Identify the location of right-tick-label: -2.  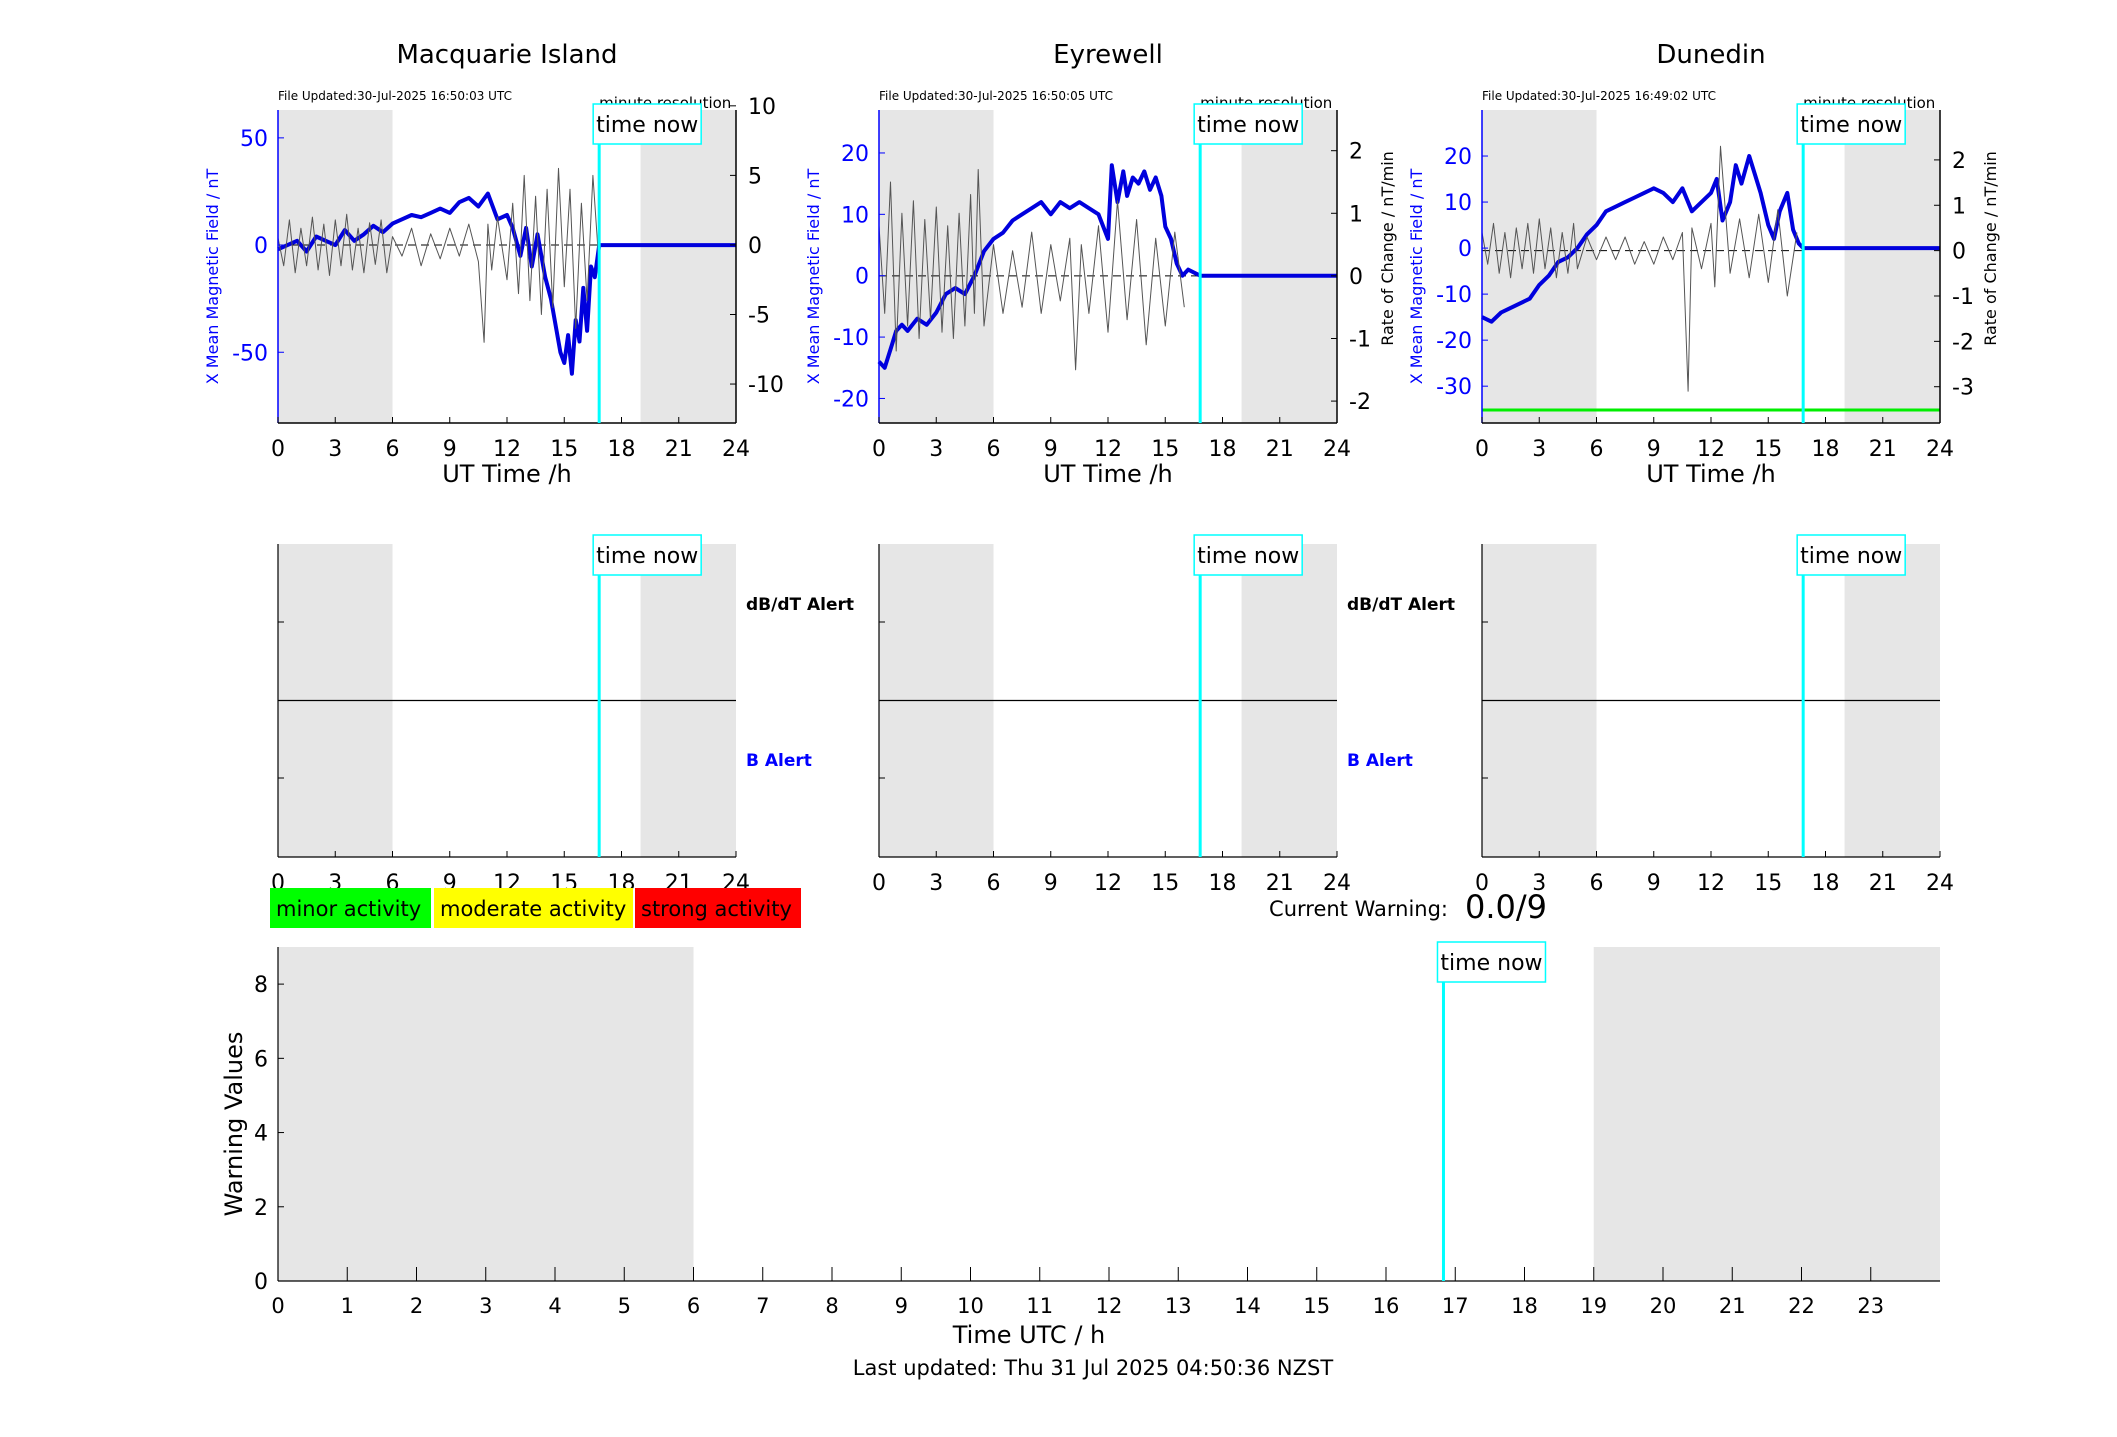
(1360, 402).